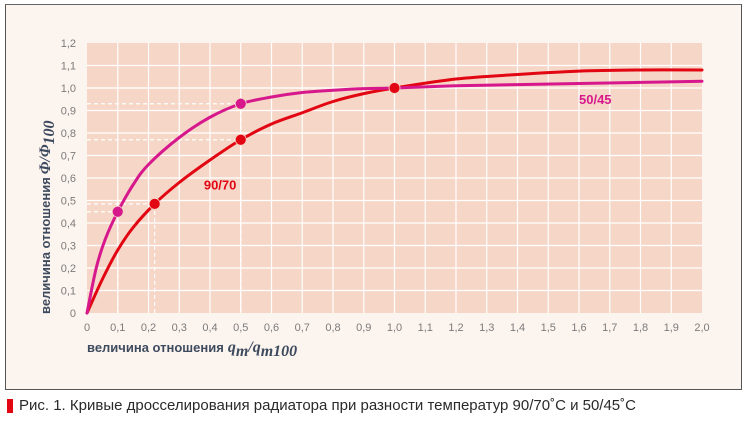 The height and width of the screenshot is (424, 746). What do you see at coordinates (68, 134) in the screenshot?
I see `y-tick-label: 0,8` at bounding box center [68, 134].